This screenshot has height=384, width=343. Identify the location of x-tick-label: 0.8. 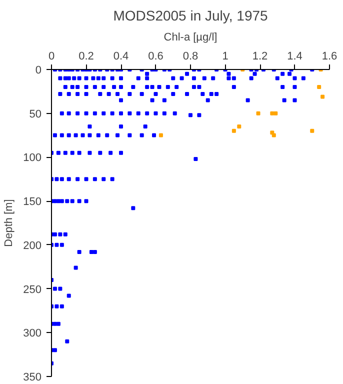
(190, 56).